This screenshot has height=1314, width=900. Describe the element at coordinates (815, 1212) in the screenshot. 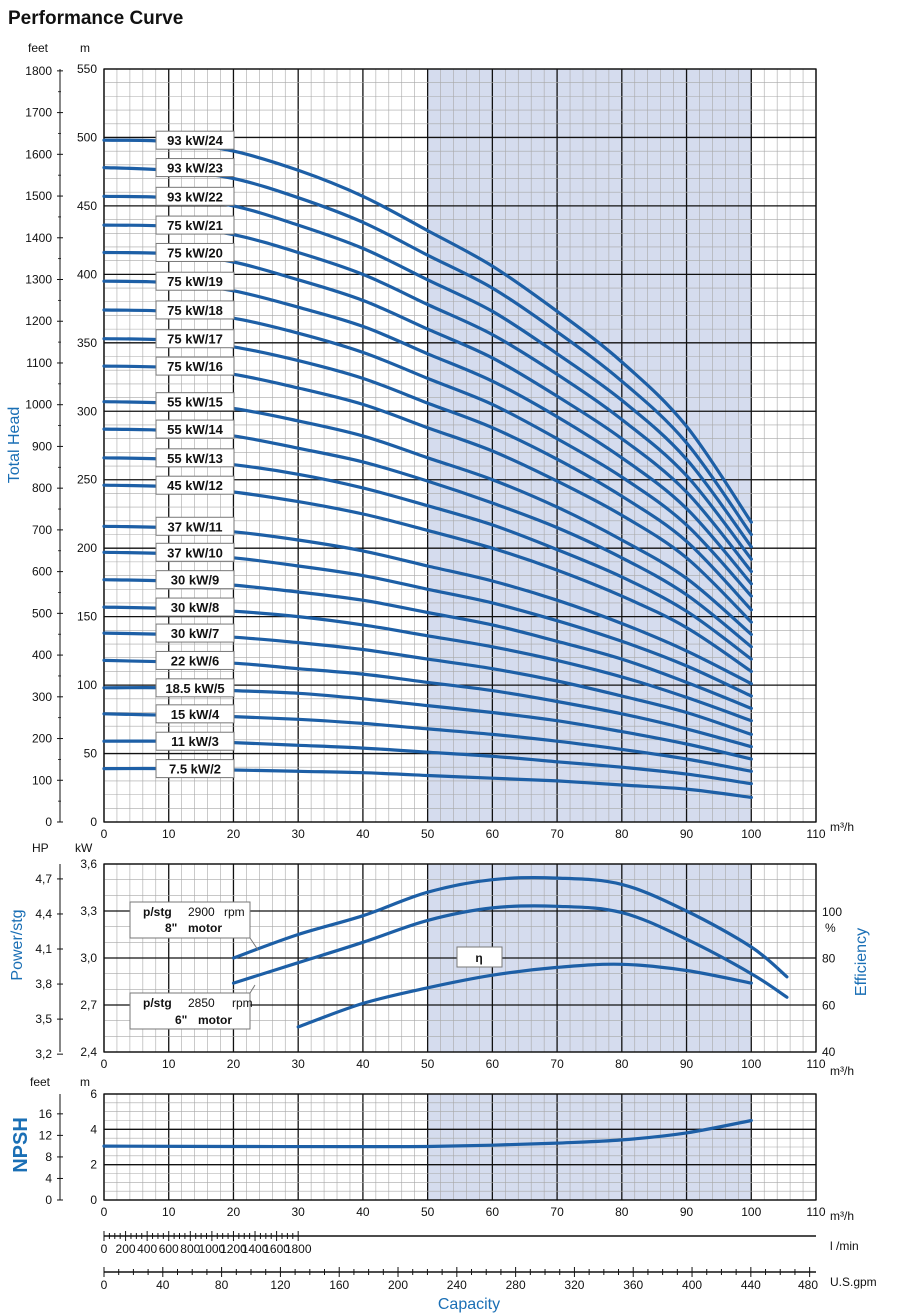

I see `x-tick-label: 110` at that location.